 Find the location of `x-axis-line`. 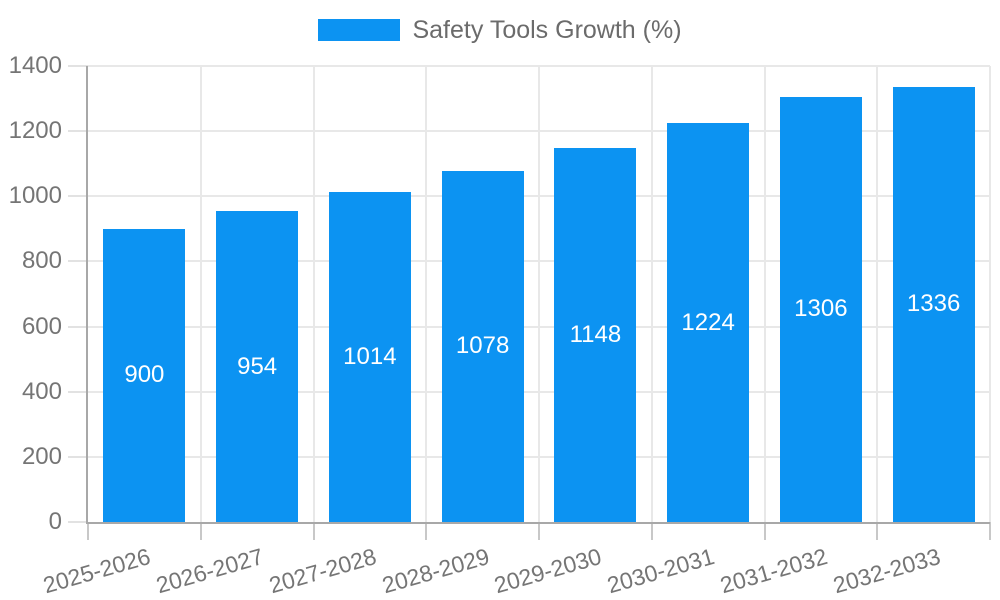

x-axis-line is located at coordinates (539, 523).